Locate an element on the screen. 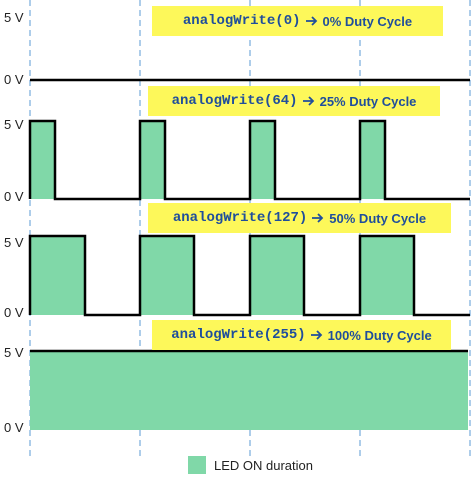 The width and height of the screenshot is (474, 482). panel-label: analogWrite(255) 100% Duty Cycle is located at coordinates (301, 335).